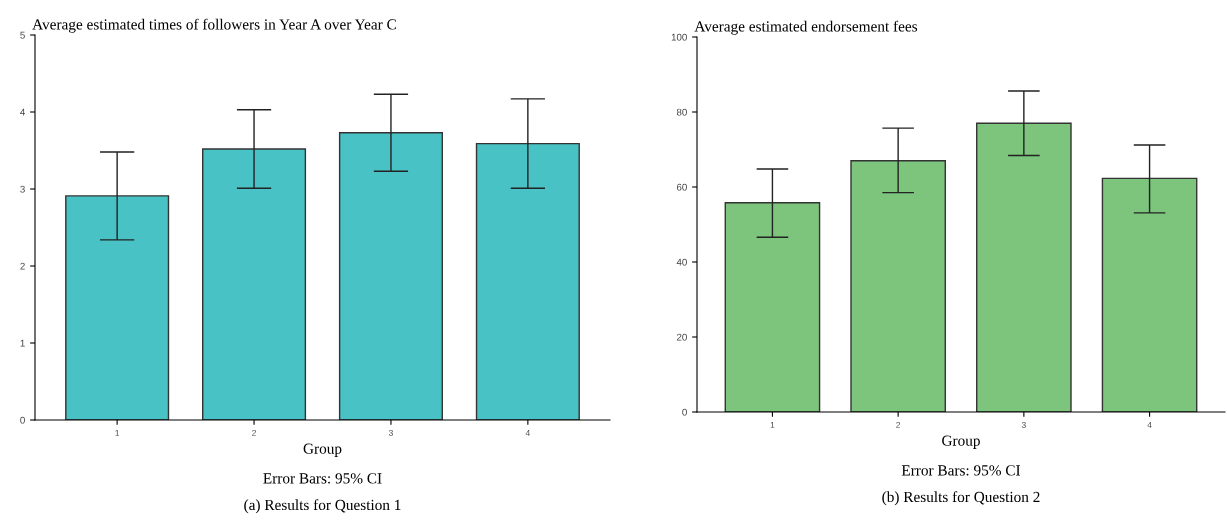  I want to click on y-tick-label: 40, so click(681, 262).